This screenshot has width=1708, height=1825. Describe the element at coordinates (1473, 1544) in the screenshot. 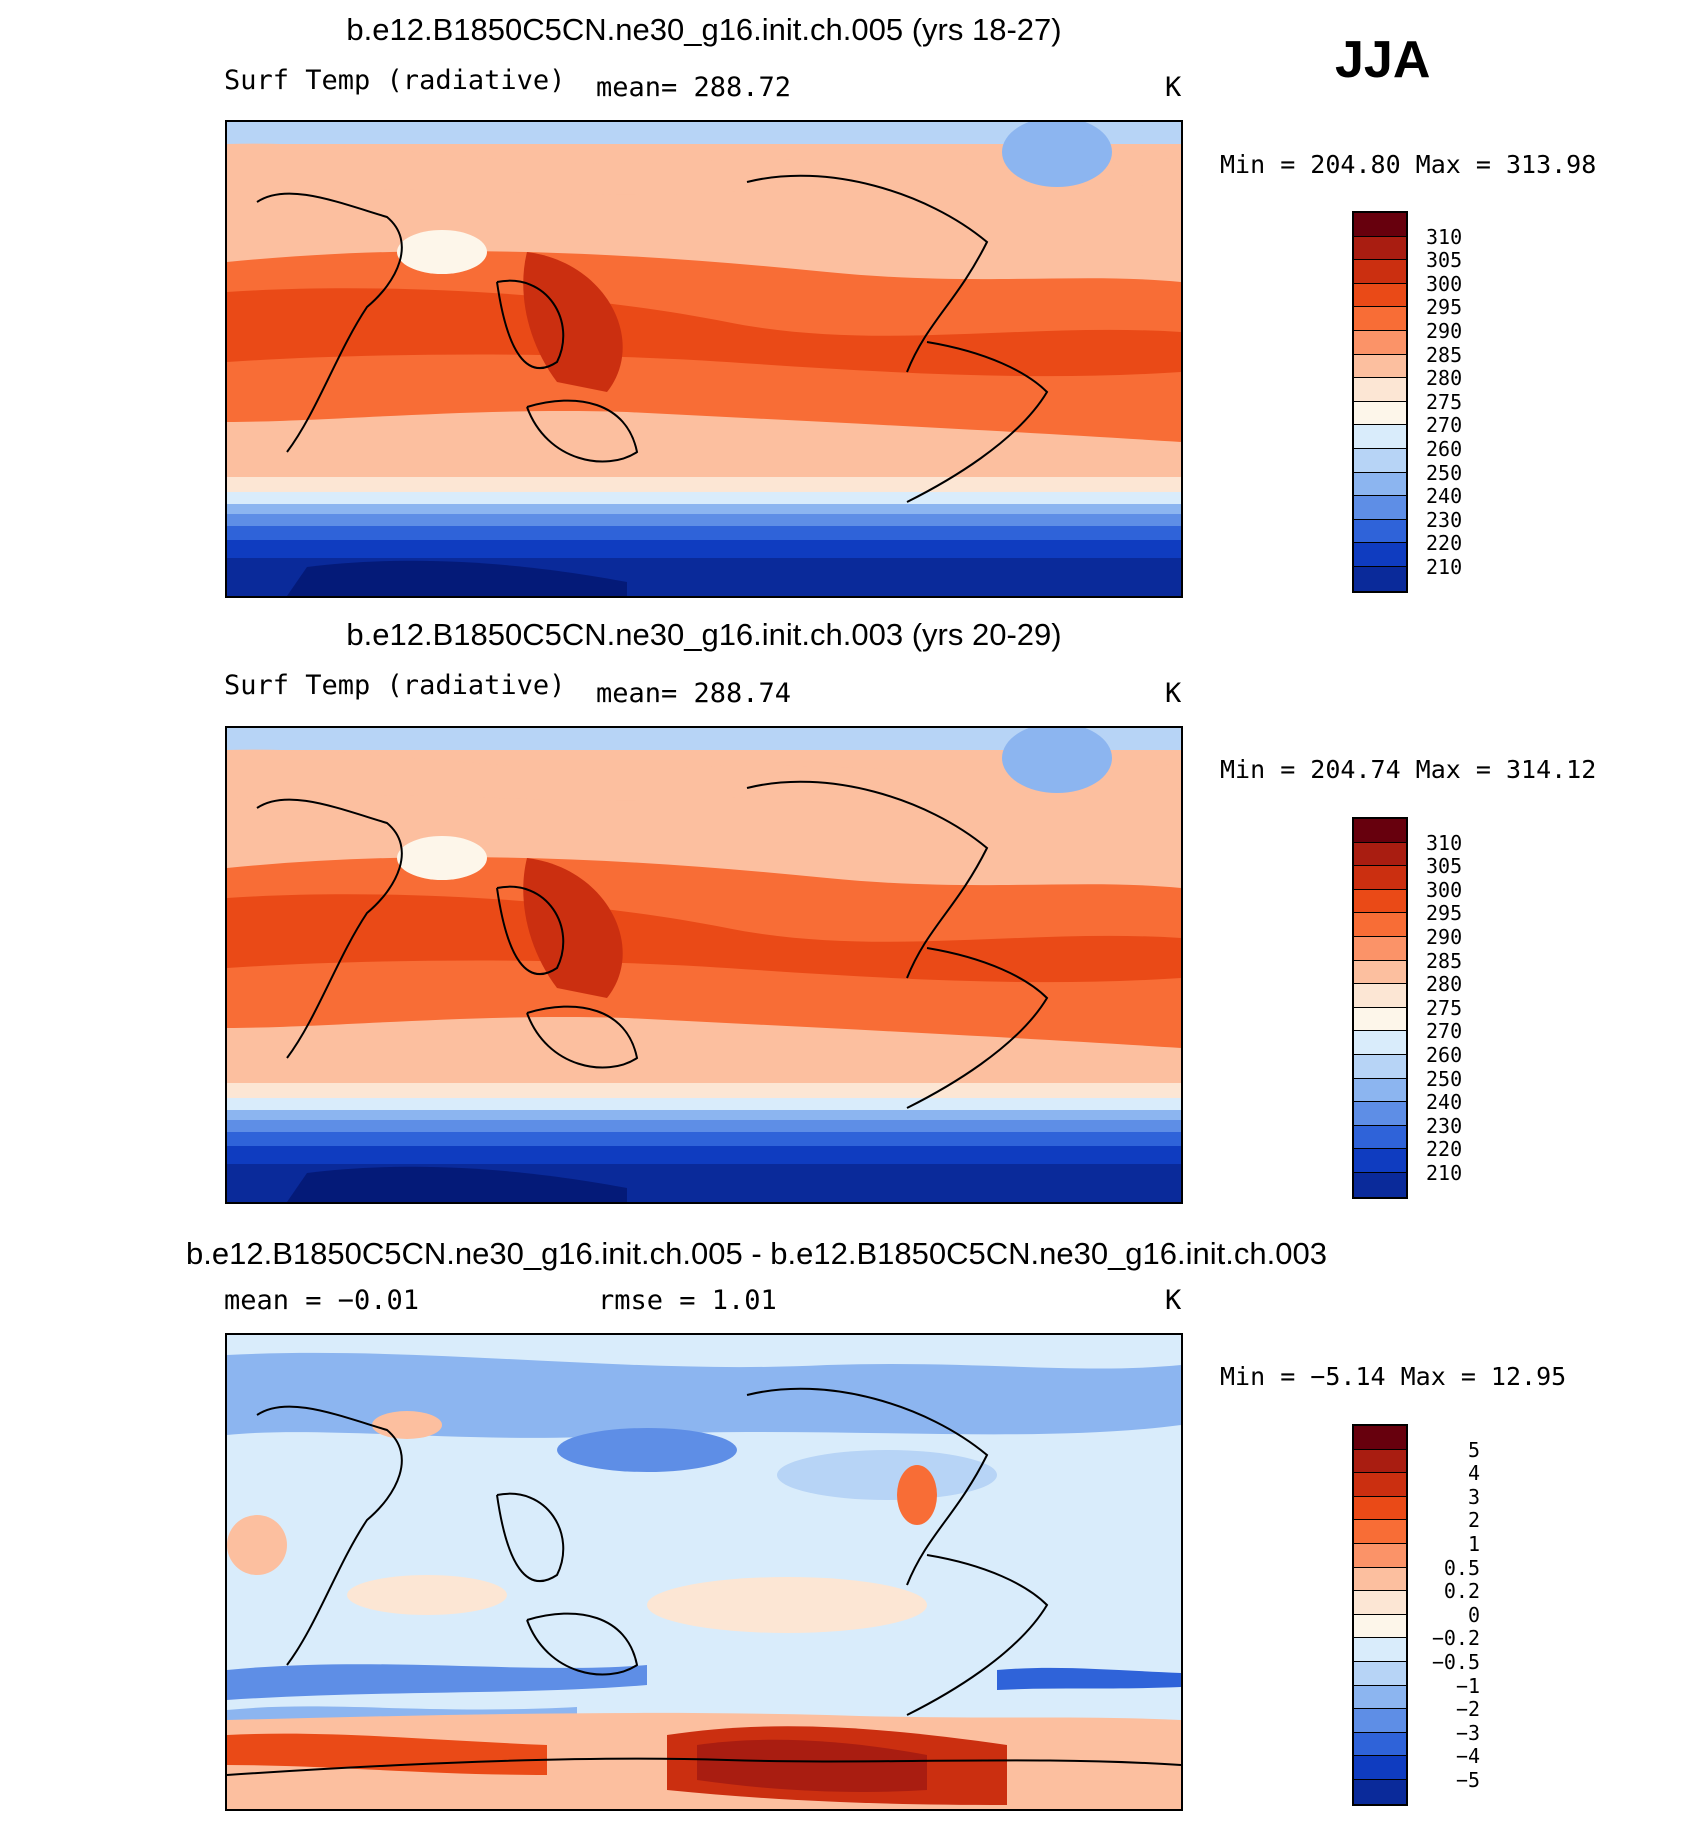

I see `colorbar-tick-label: 1` at that location.